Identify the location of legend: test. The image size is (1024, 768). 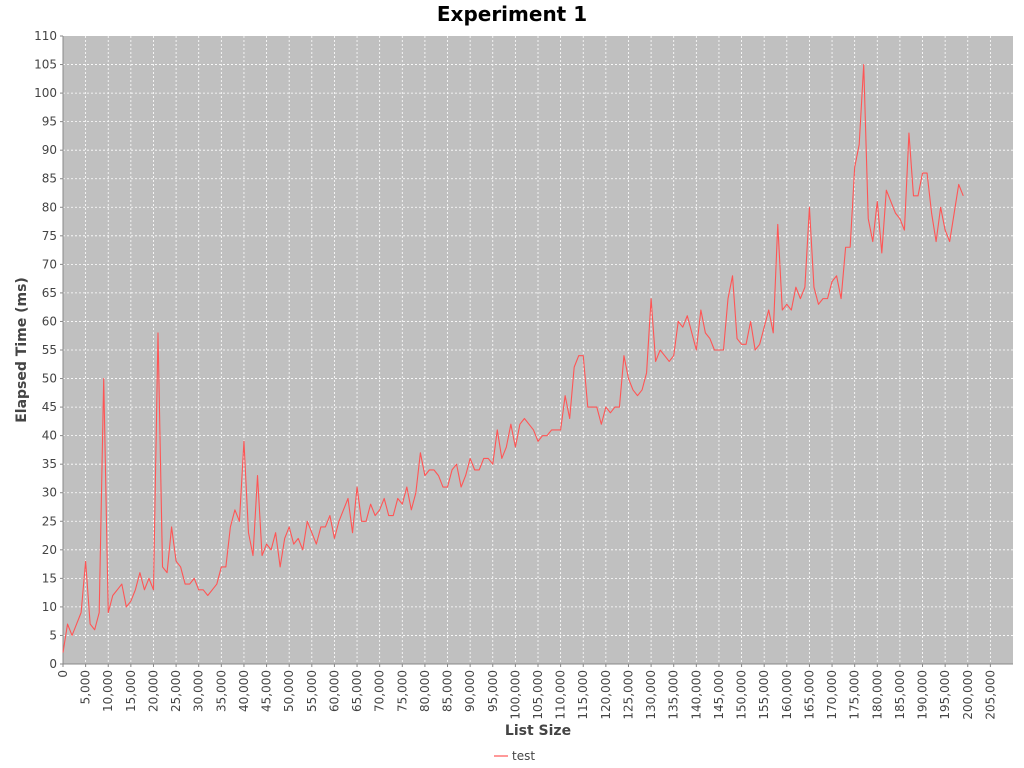
(514, 756).